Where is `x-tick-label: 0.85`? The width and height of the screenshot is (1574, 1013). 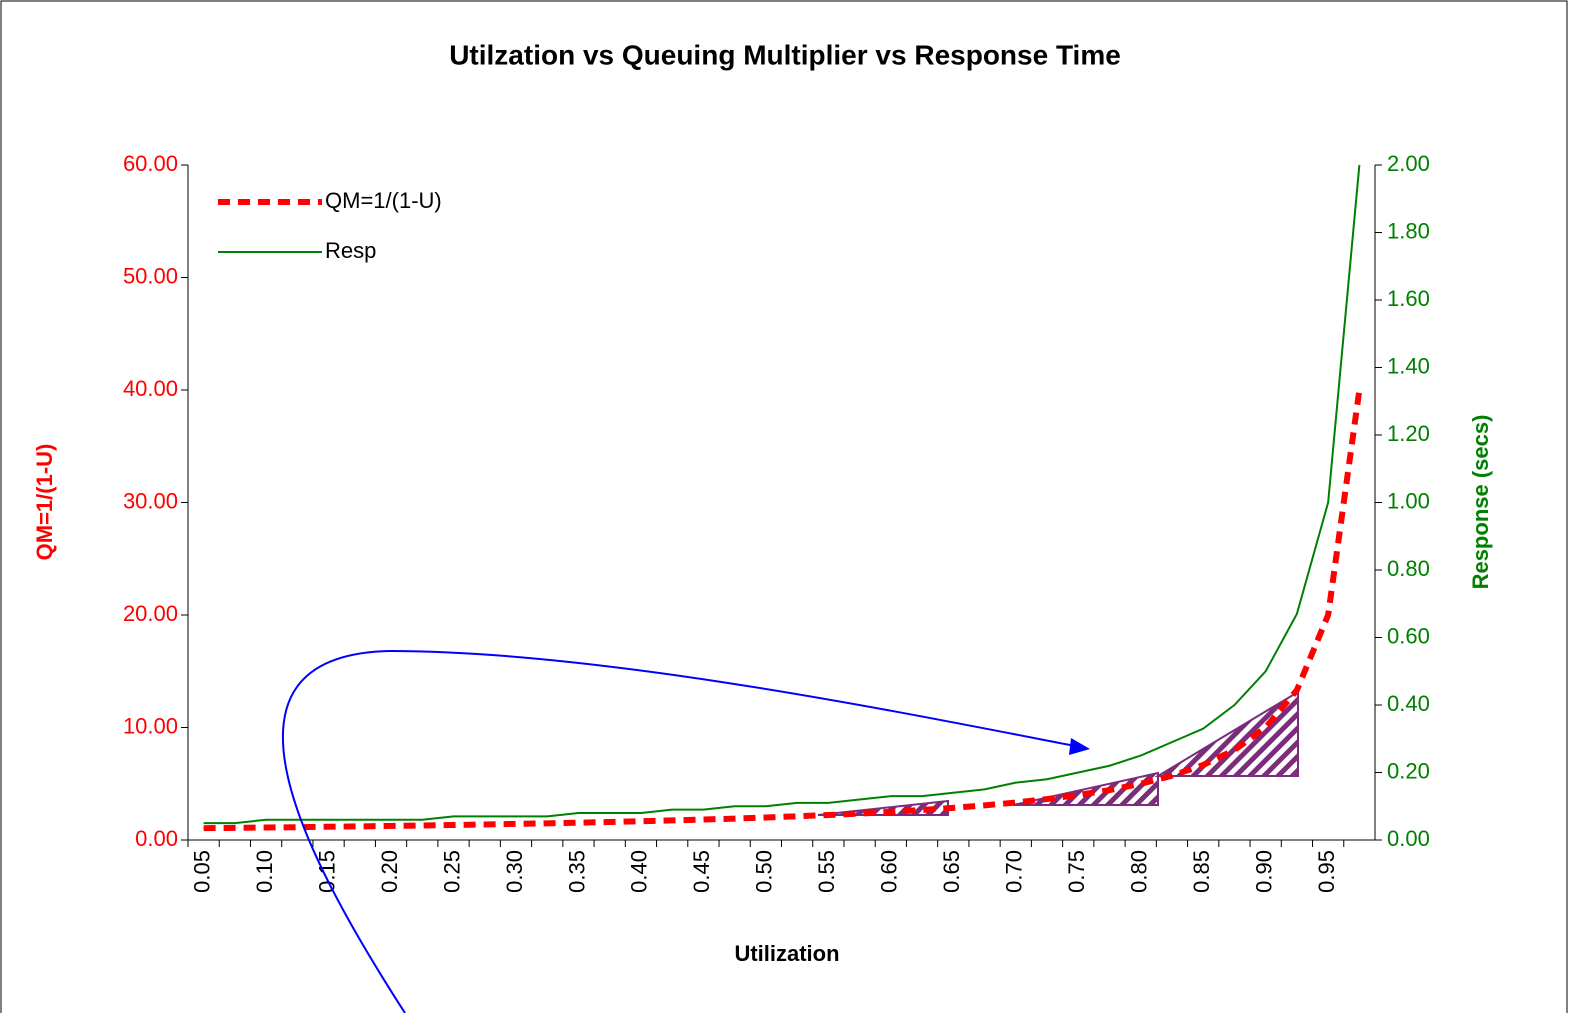
x-tick-label: 0.85 is located at coordinates (1201, 871).